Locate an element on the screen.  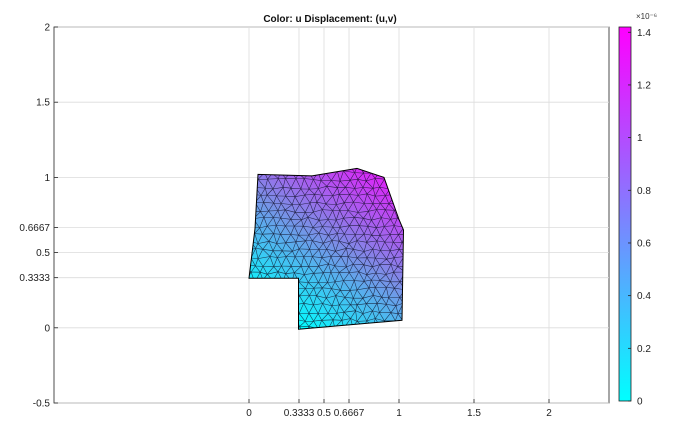
colorbar-tick-label: 1.2 is located at coordinates (644, 85).